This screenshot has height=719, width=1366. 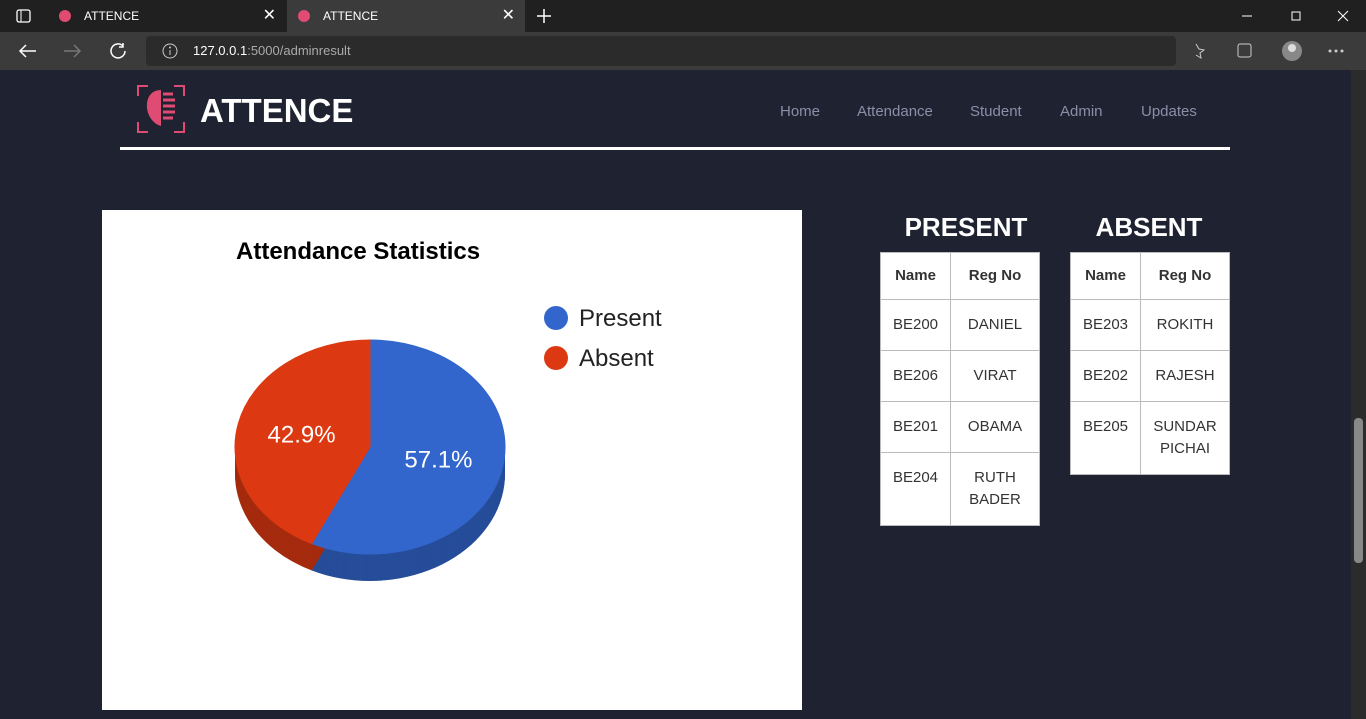 I want to click on table-row: BE203 ROKITH, so click(x=1150, y=325).